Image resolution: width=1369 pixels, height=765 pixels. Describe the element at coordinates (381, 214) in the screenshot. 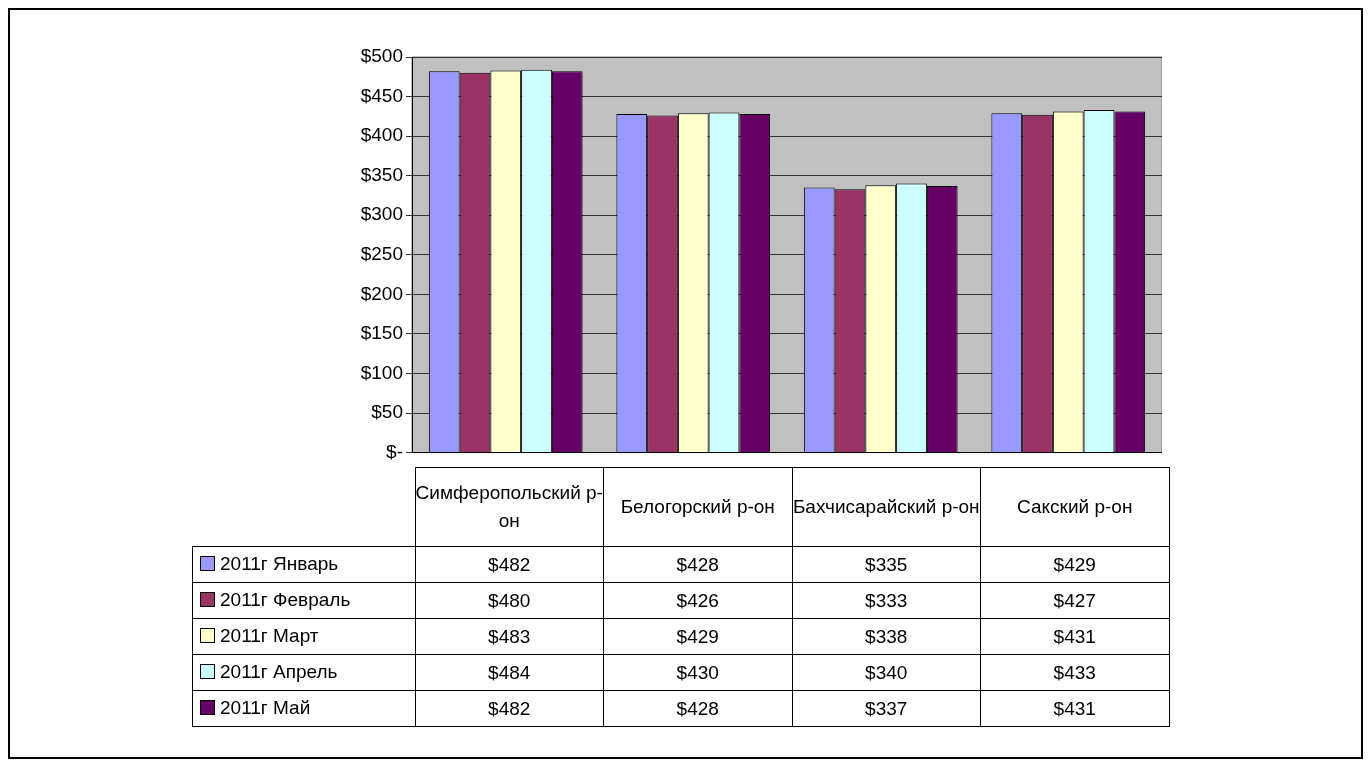

I see `y-tick-label: $300` at that location.